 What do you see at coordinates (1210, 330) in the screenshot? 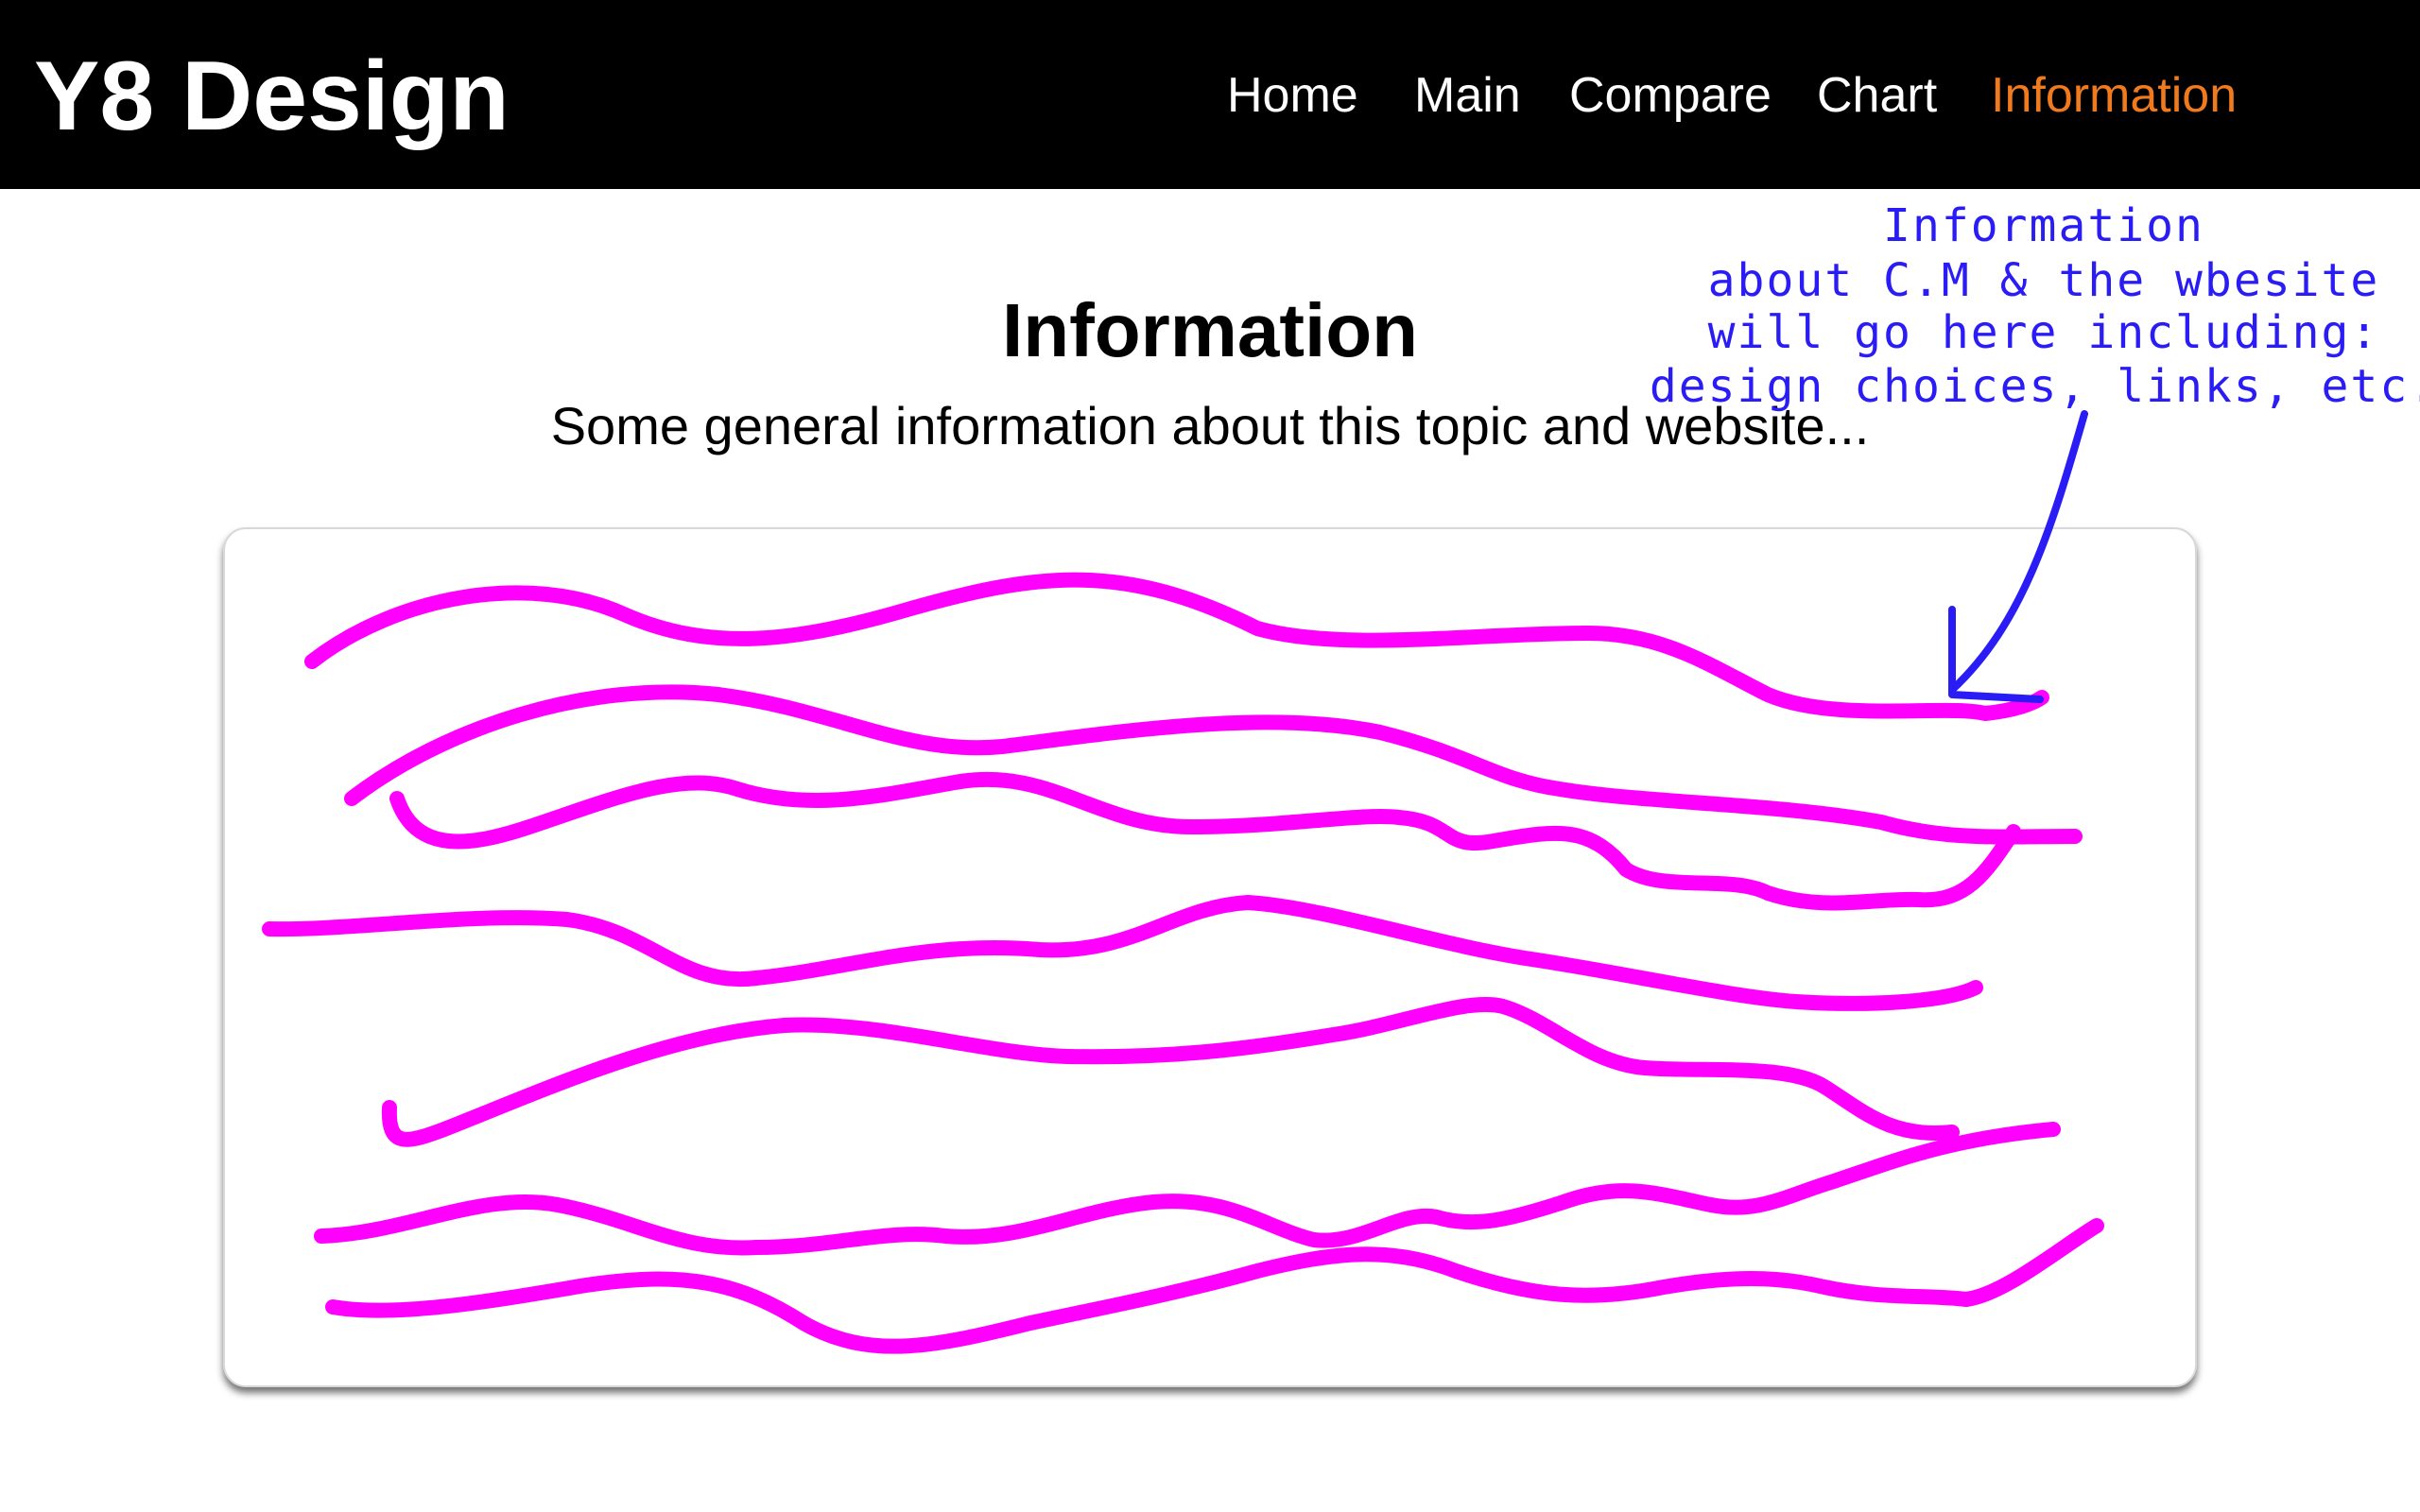
I see `page-title: Information` at bounding box center [1210, 330].